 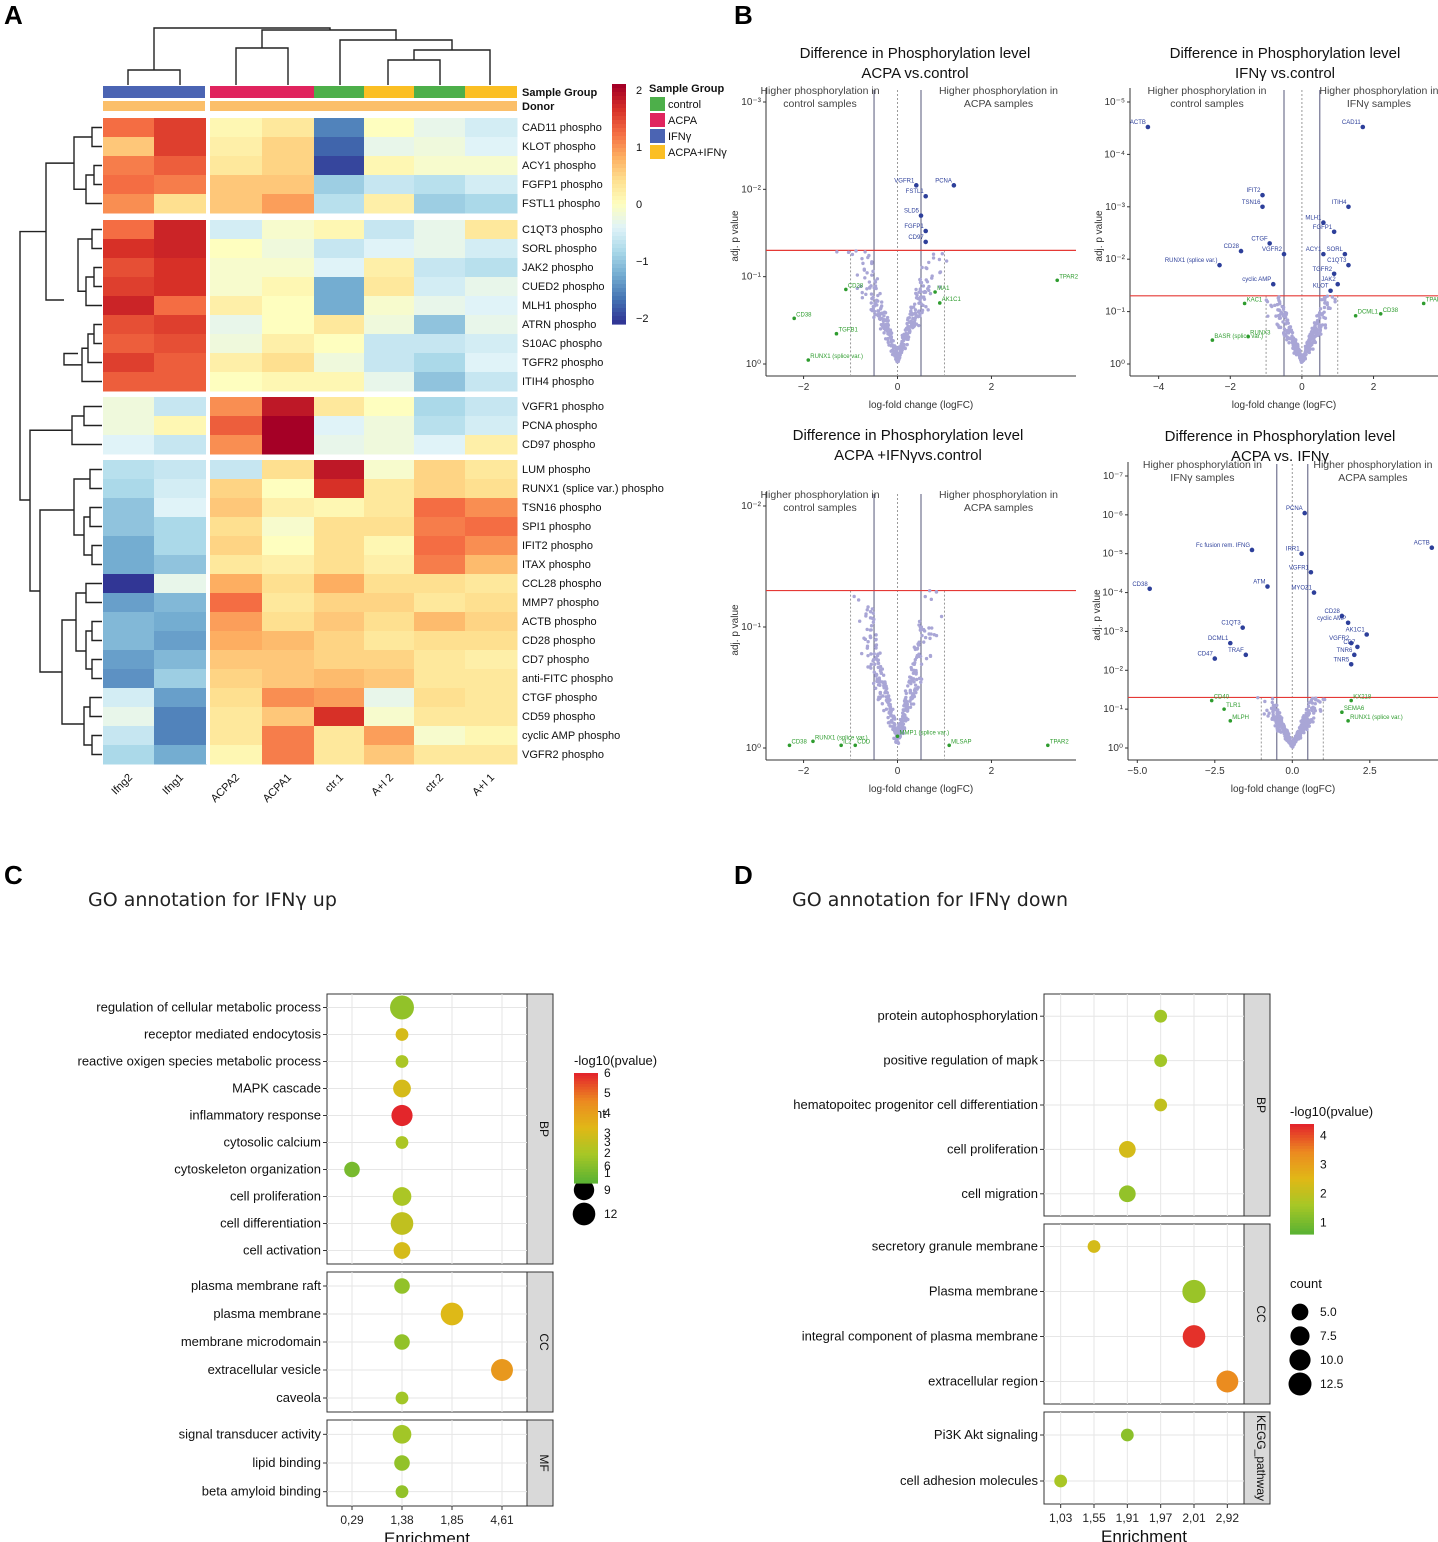 I want to click on volcano-point-label: Fc fusion rem. IFNG, so click(x=1223, y=546).